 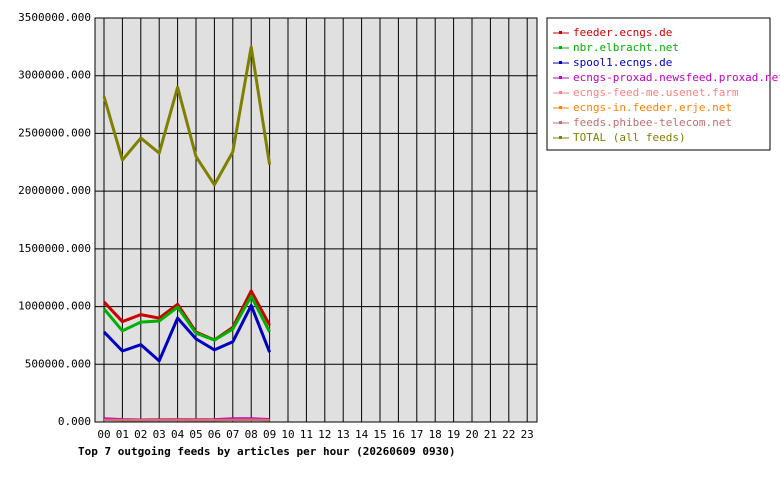 What do you see at coordinates (54, 190) in the screenshot?
I see `y-tick-label: 2000000.000` at bounding box center [54, 190].